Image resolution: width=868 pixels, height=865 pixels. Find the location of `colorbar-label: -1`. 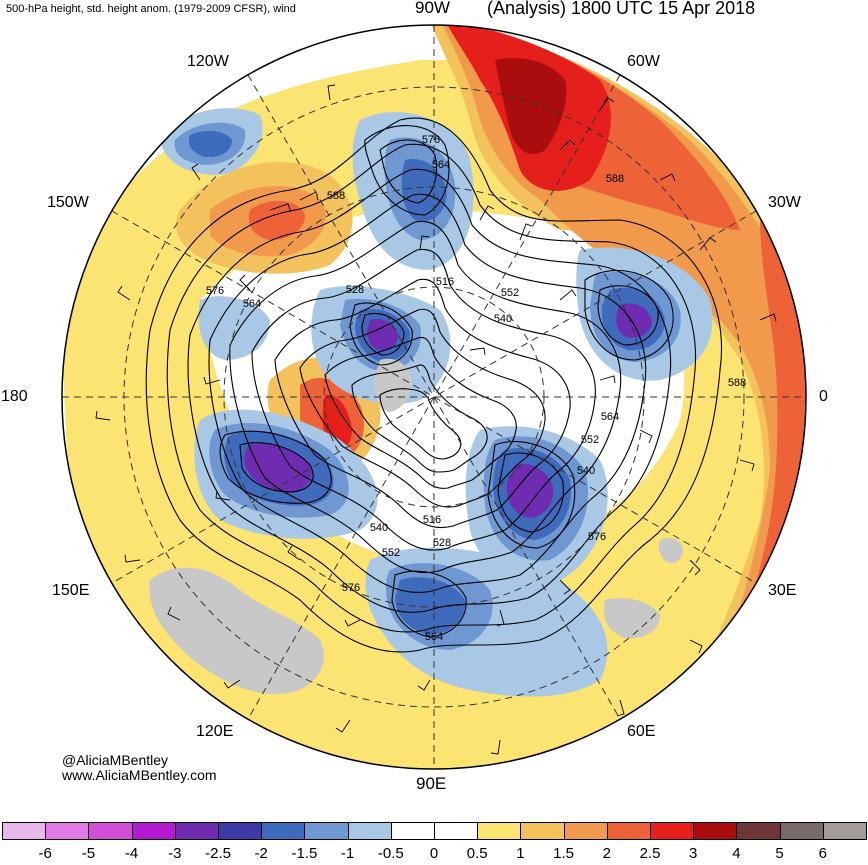

colorbar-label: -1 is located at coordinates (347, 853).